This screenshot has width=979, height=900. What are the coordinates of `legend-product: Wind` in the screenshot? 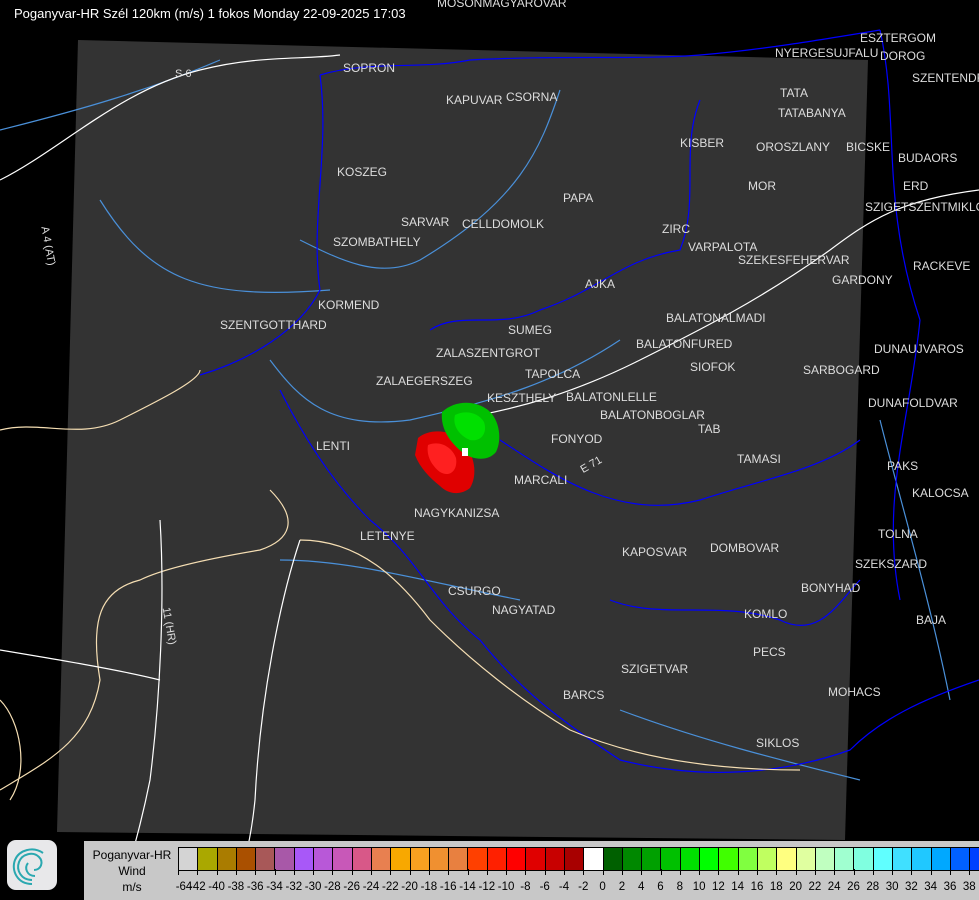 It's located at (132, 871).